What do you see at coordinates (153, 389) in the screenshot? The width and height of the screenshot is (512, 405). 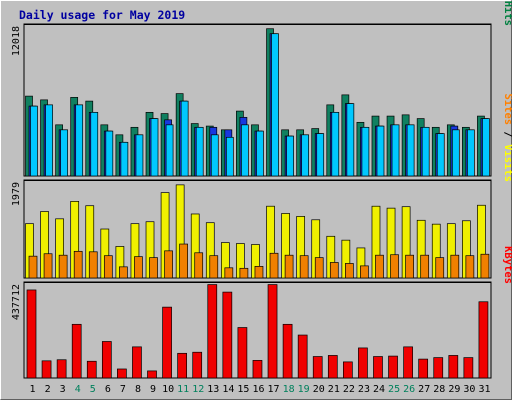 I see `x-tick-label-day-9: 9` at bounding box center [153, 389].